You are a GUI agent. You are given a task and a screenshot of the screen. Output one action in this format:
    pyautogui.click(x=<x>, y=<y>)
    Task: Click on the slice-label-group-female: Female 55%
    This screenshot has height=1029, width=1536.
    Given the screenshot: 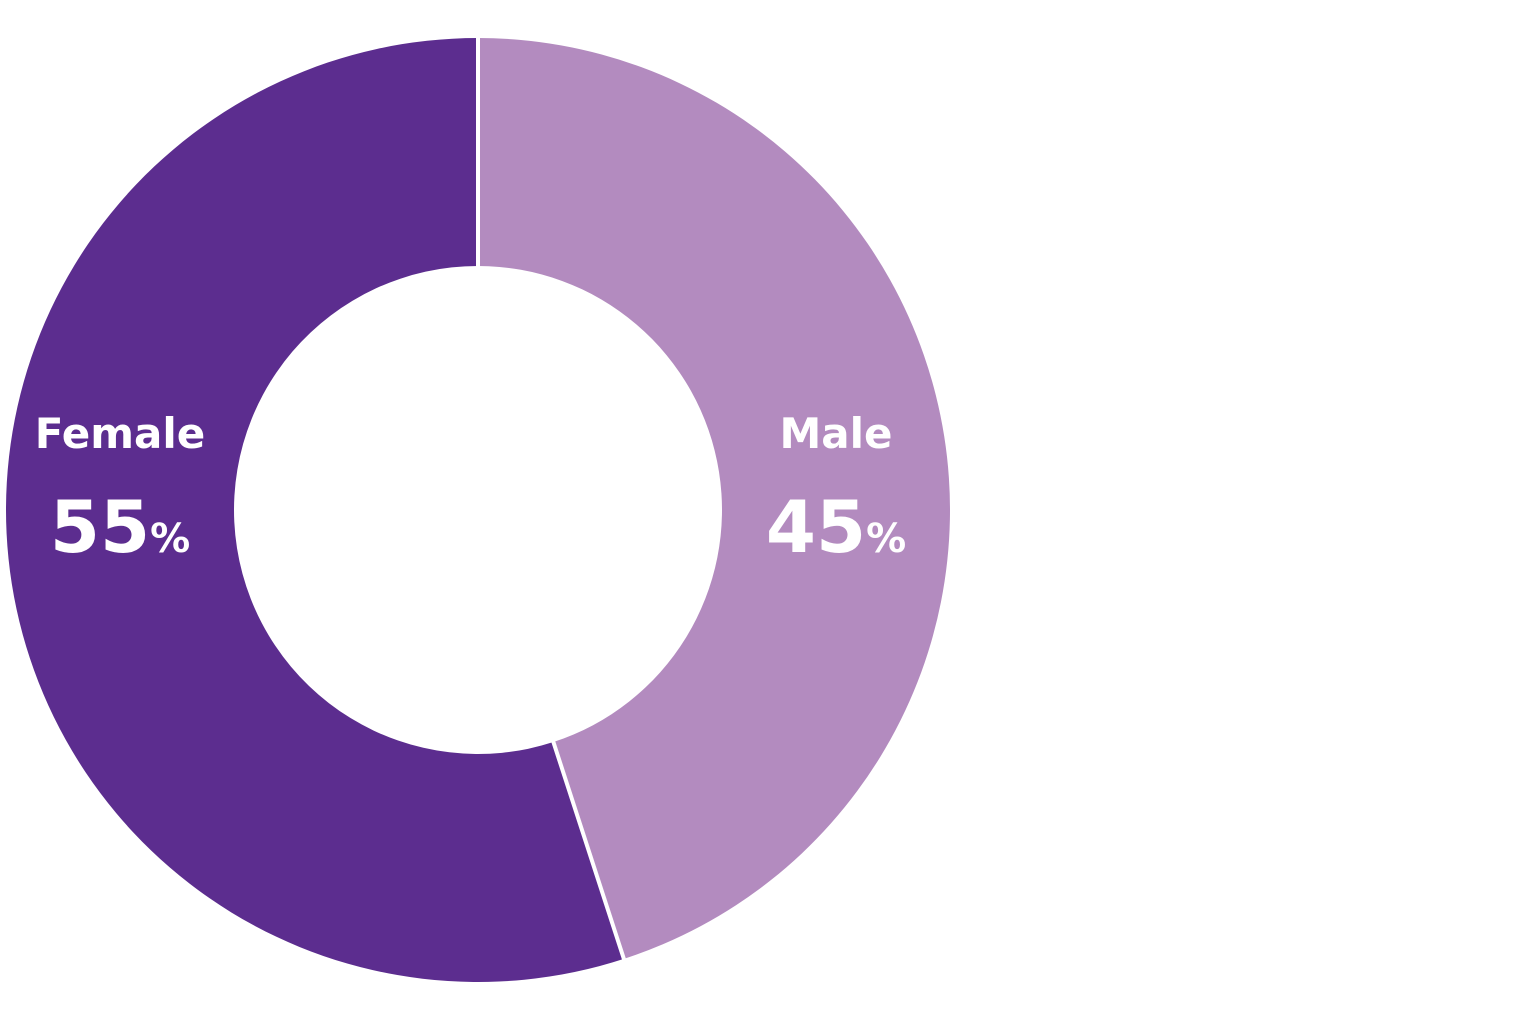 What is the action you would take?
    pyautogui.click(x=120, y=489)
    